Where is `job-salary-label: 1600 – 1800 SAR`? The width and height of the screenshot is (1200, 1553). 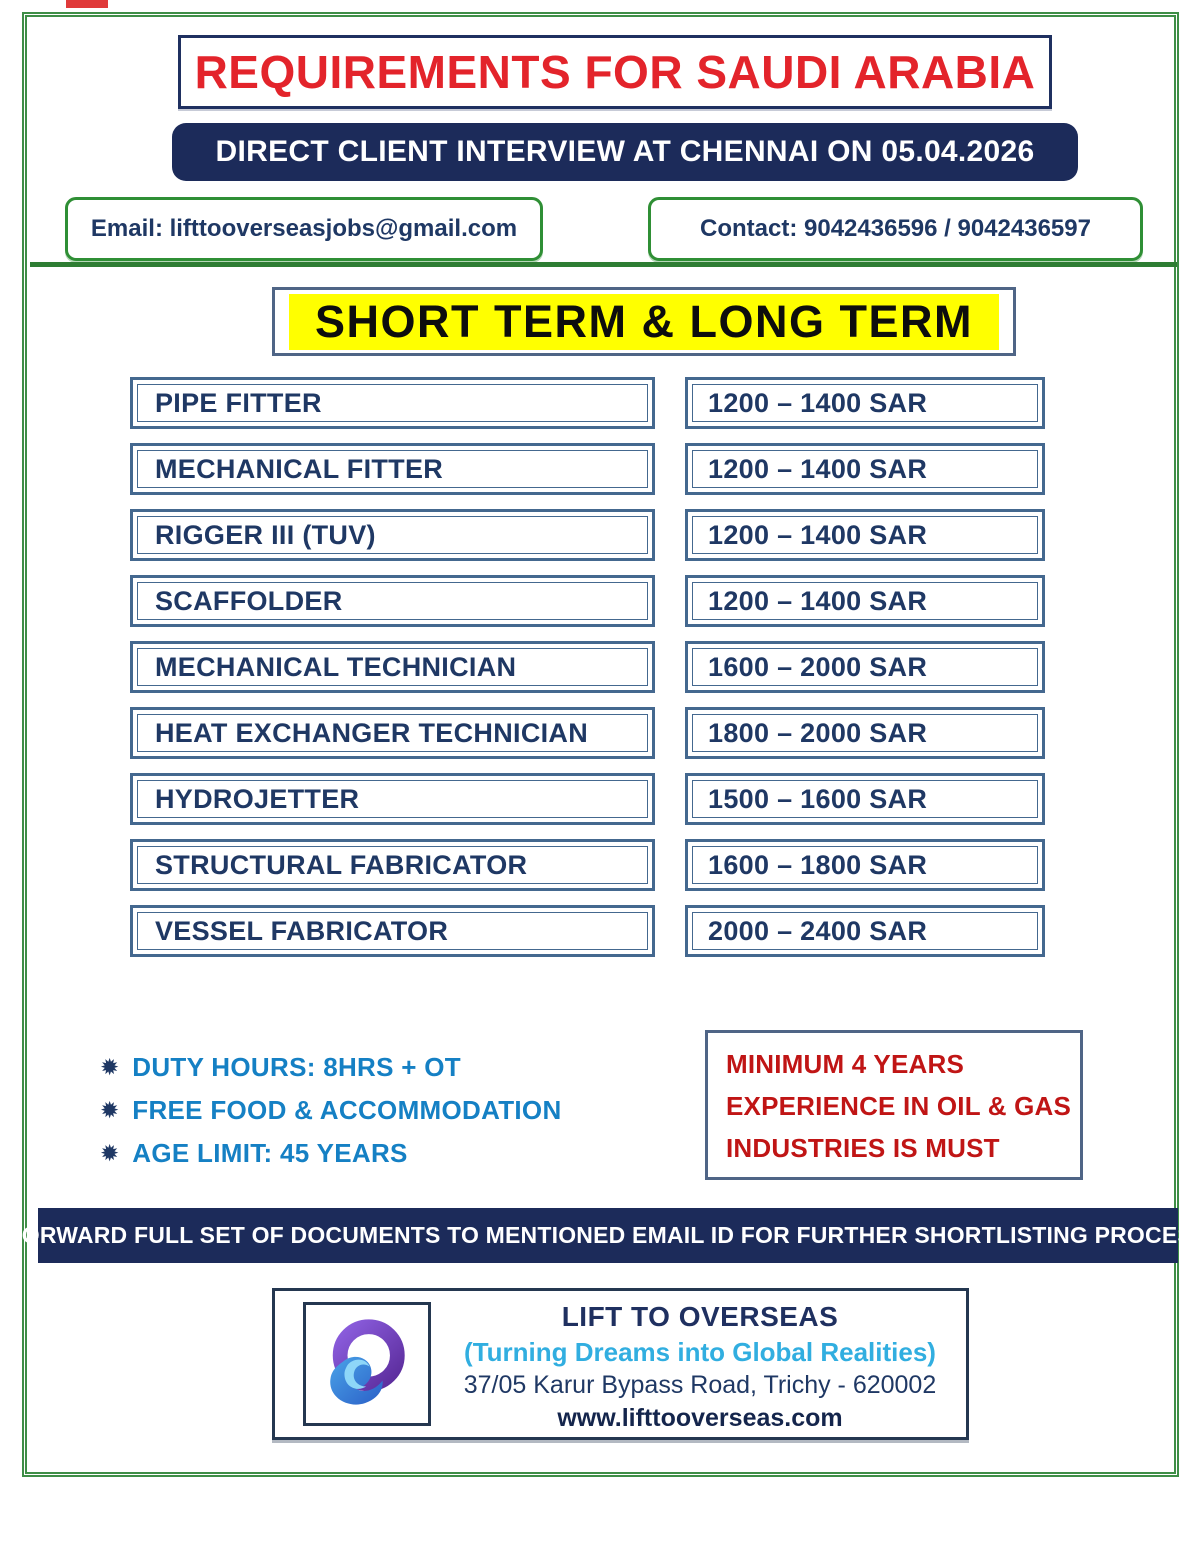
job-salary-label: 1600 – 1800 SAR is located at coordinates (818, 864).